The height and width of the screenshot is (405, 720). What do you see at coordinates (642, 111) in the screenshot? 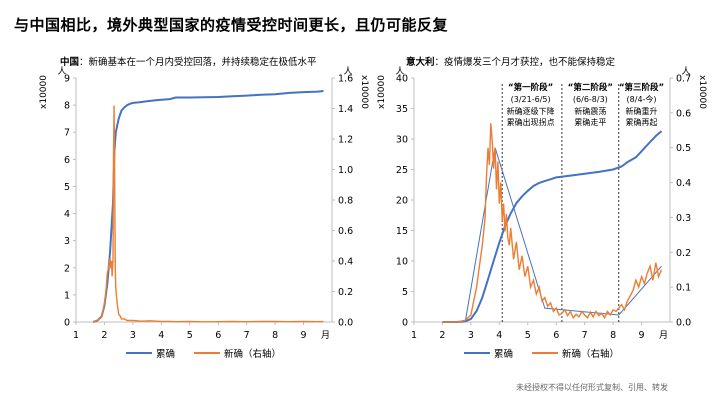
I see `phase-description: 新确重升` at bounding box center [642, 111].